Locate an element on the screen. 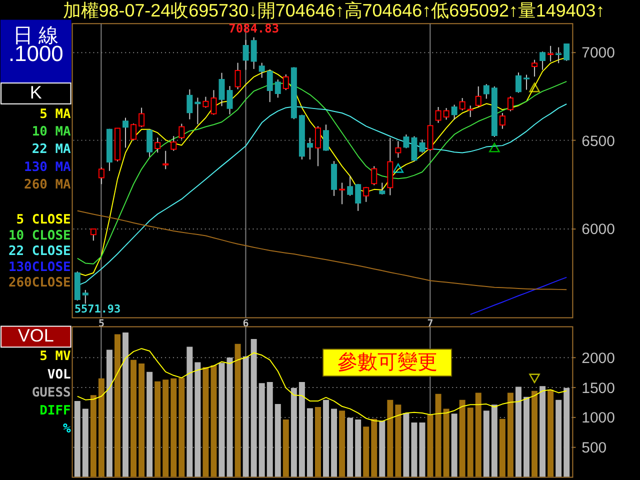  text: 10 MA is located at coordinates (51, 132).